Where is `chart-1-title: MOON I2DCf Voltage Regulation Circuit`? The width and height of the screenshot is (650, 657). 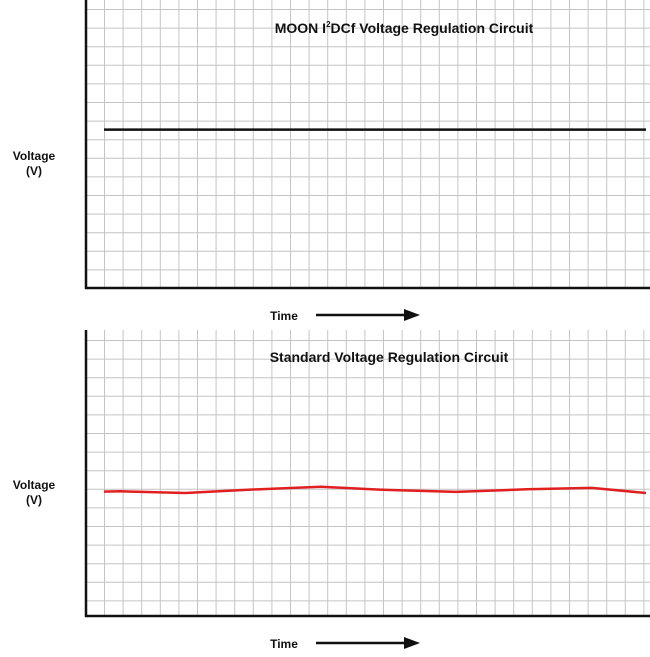 chart-1-title: MOON I2DCf Voltage Regulation Circuit is located at coordinates (404, 28).